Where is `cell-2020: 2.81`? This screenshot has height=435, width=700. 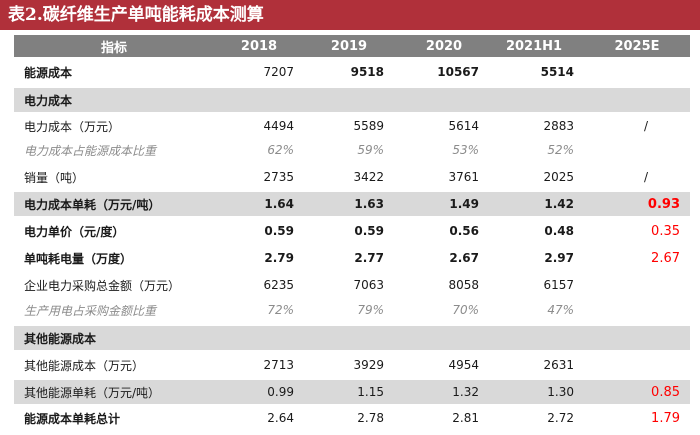
cell-2020: 2.81 is located at coordinates (465, 418).